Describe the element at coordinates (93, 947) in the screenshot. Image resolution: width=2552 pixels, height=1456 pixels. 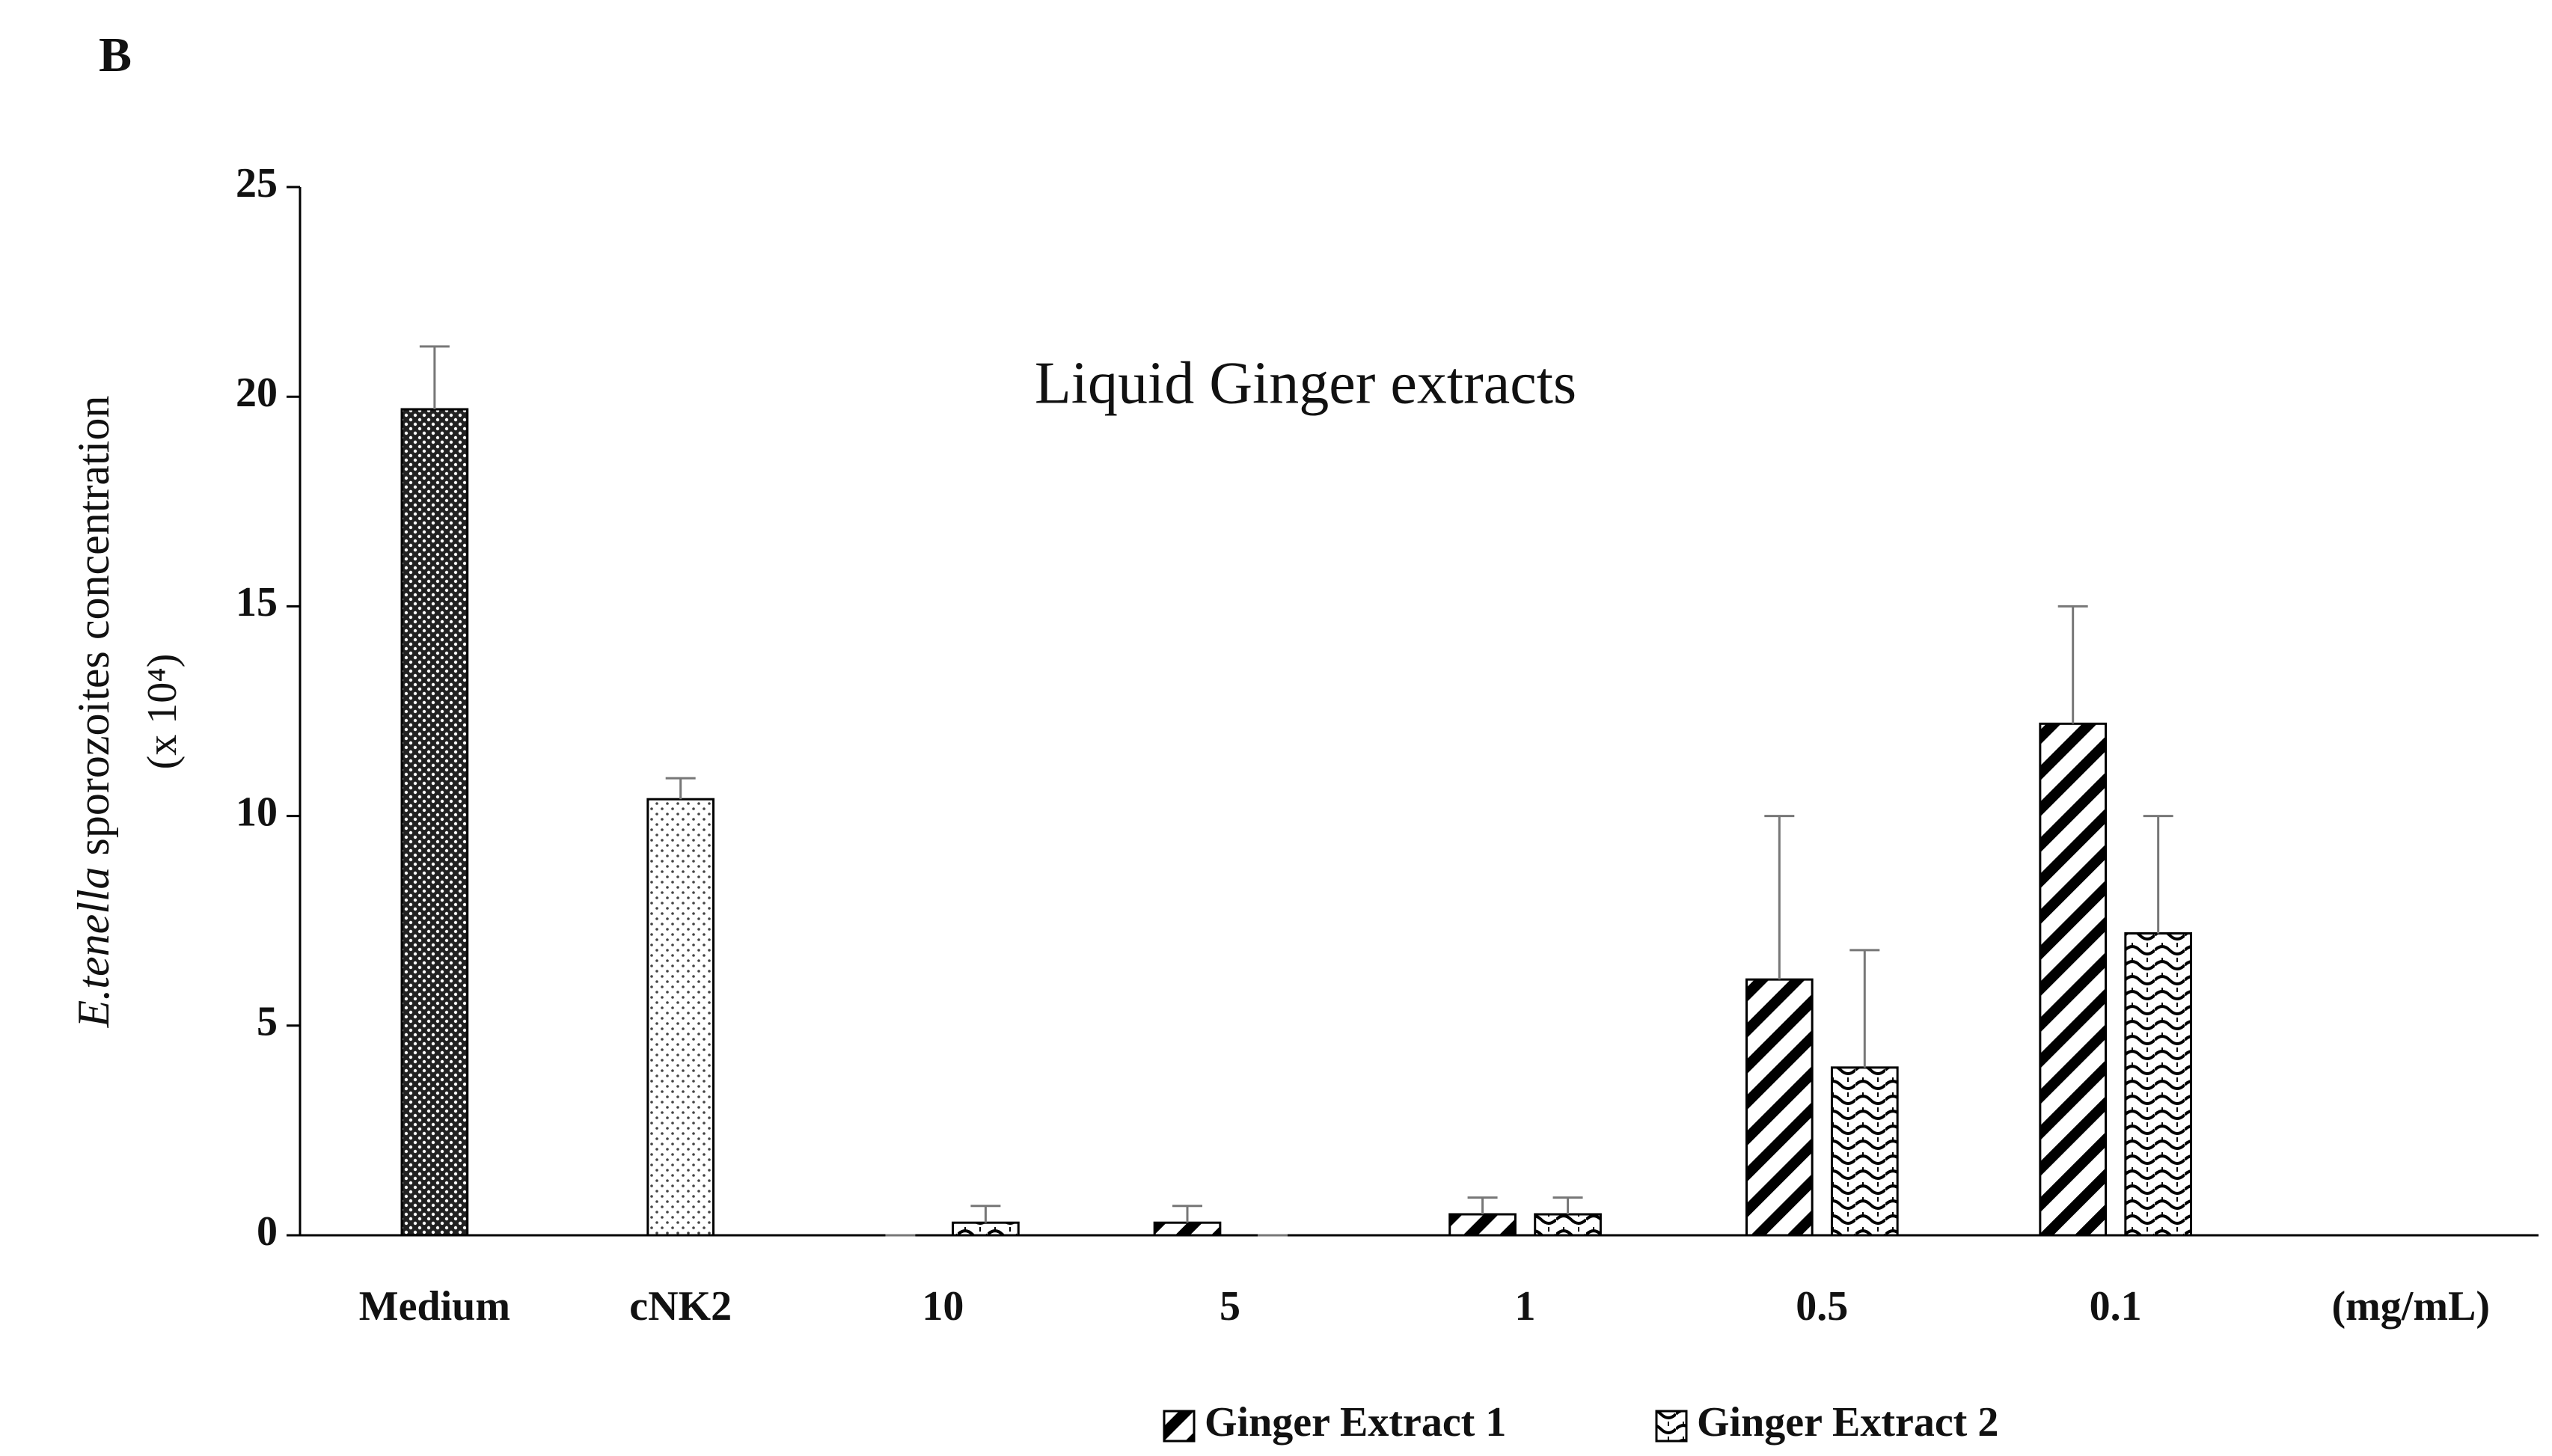
I see `y-axis-label-italic: E.tenella` at that location.